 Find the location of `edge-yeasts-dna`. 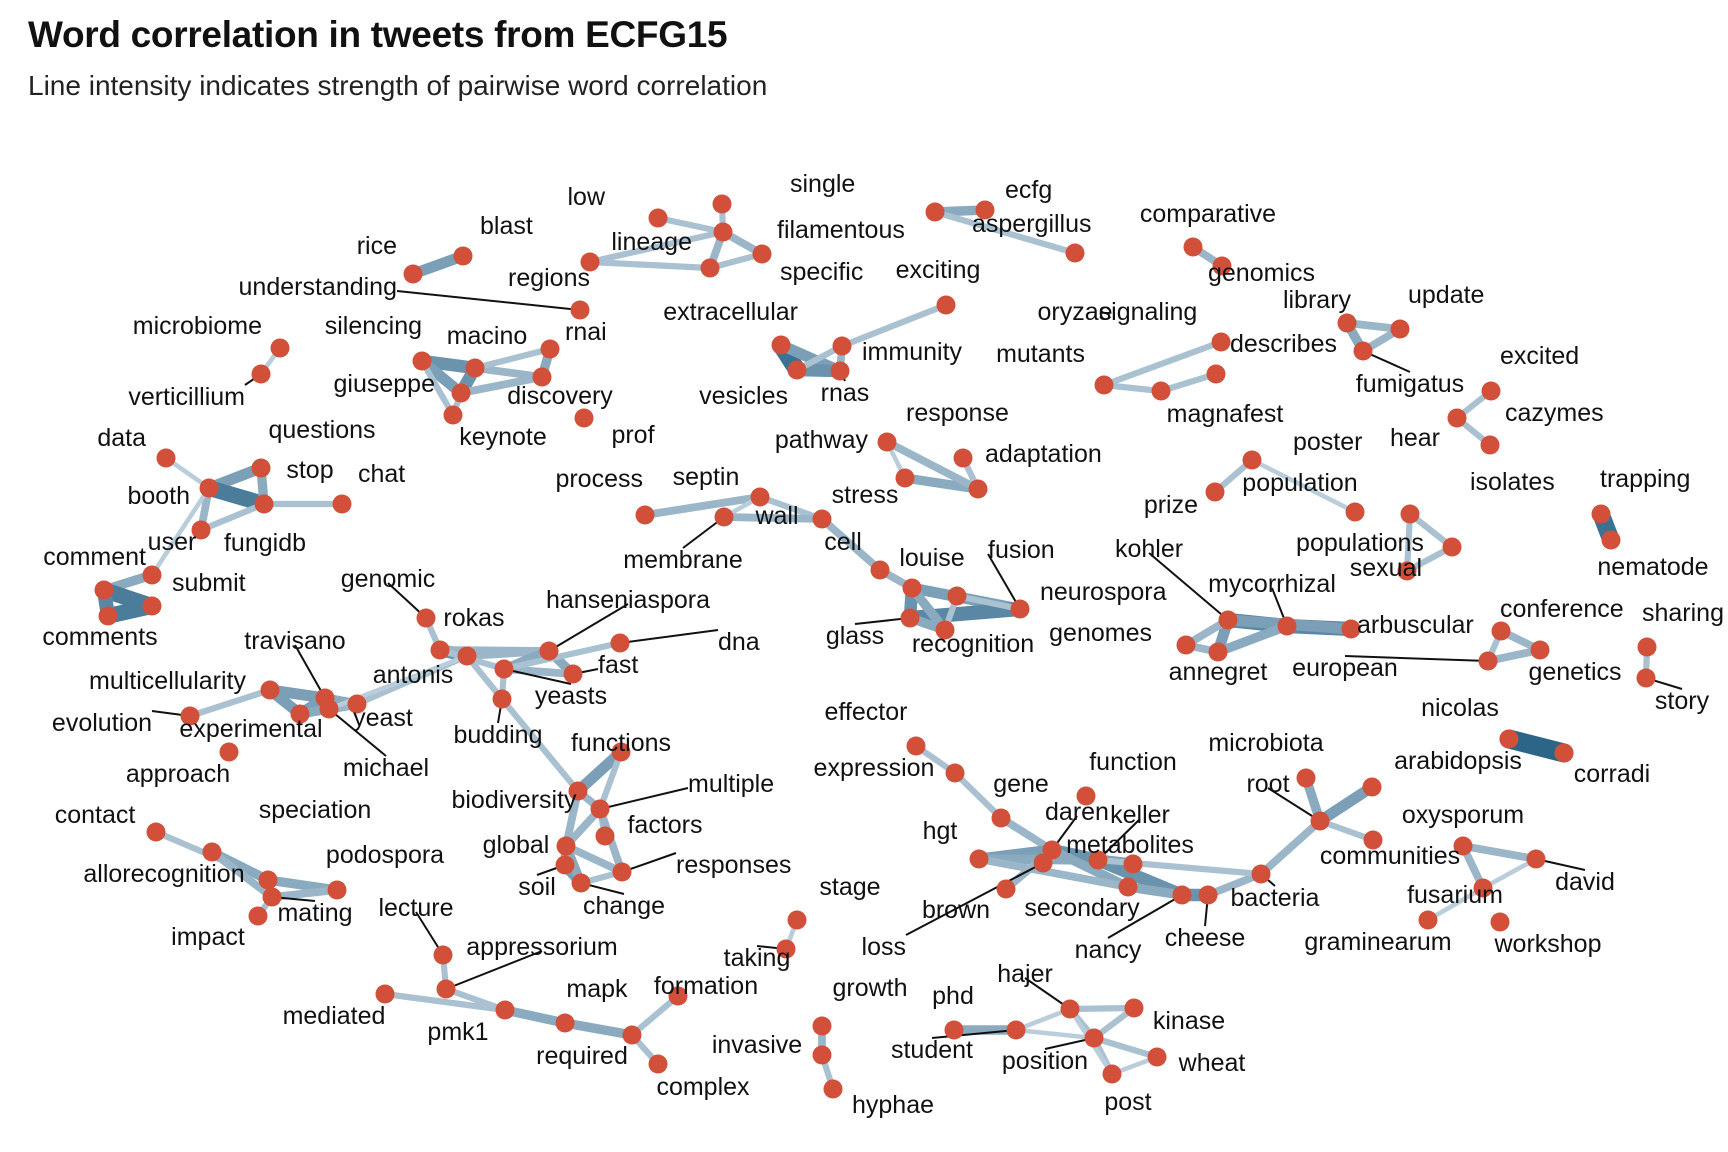

edge-yeasts-dna is located at coordinates (562, 656).